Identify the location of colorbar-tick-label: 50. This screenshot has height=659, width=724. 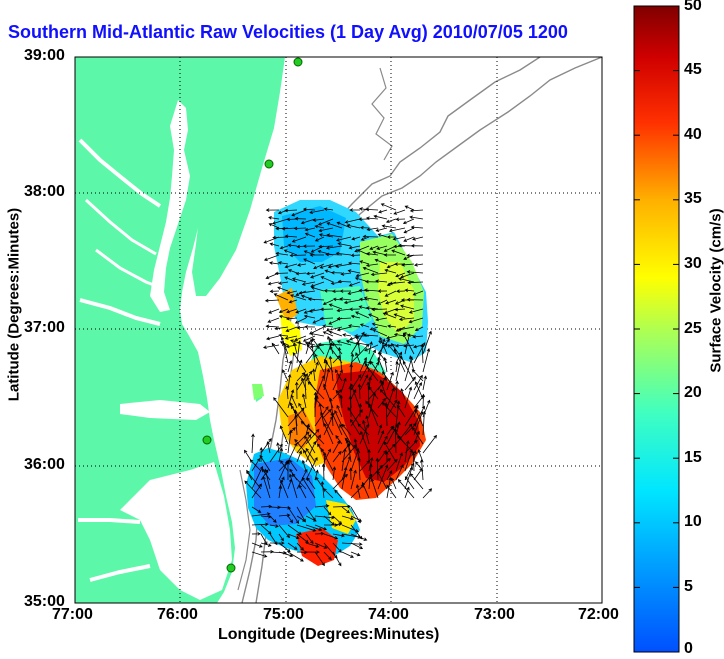
(693, 7).